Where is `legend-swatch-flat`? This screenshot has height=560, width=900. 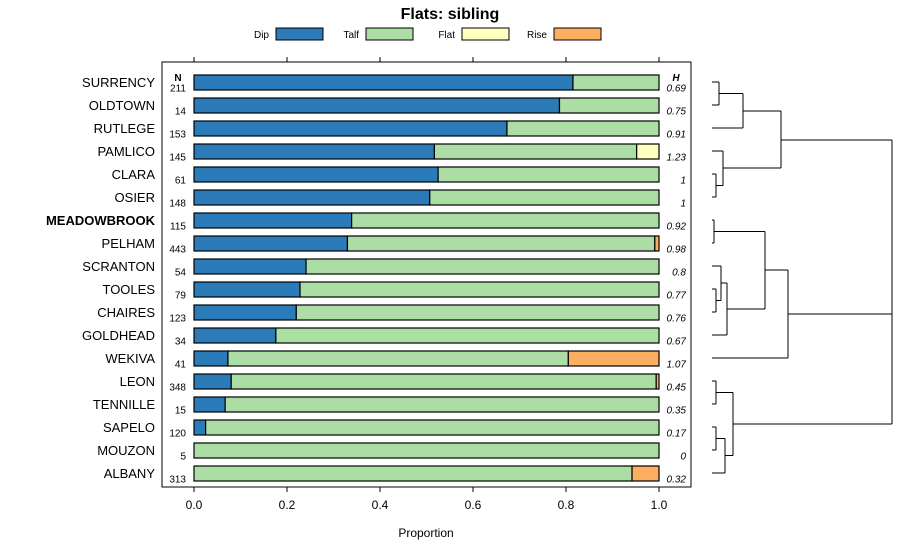 legend-swatch-flat is located at coordinates (485, 34).